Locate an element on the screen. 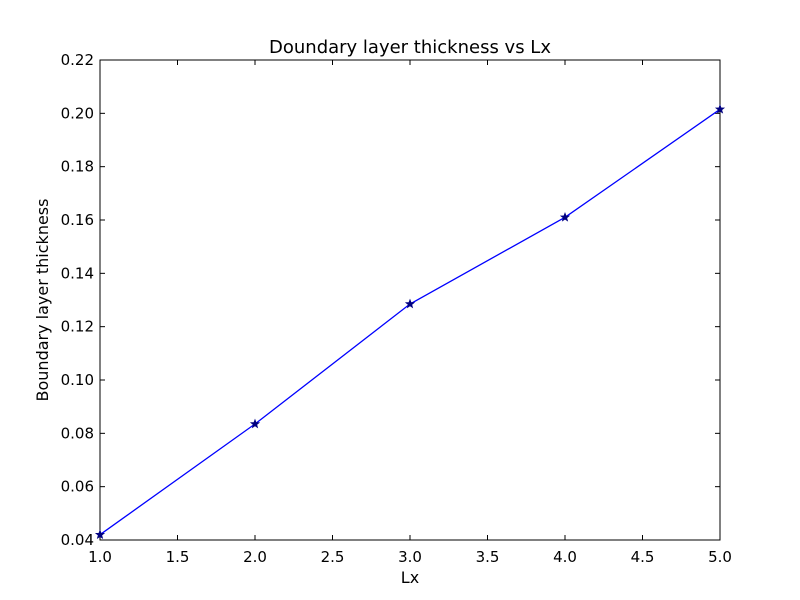 Image resolution: width=800 pixels, height=600 pixels. y-tick-label: 0.16 is located at coordinates (77, 220).